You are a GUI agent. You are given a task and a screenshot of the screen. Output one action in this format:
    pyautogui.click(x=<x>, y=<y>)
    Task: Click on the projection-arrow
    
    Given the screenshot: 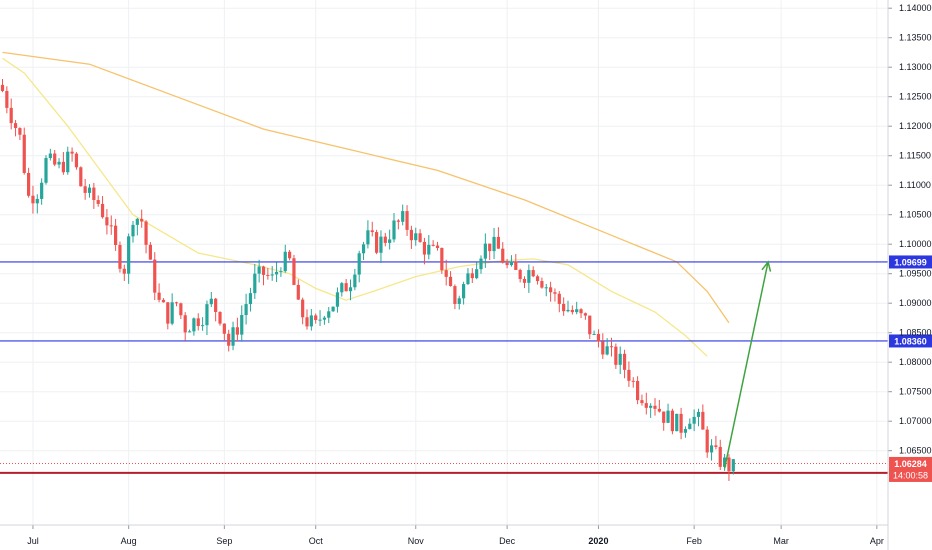 What is the action you would take?
    pyautogui.click(x=747, y=364)
    